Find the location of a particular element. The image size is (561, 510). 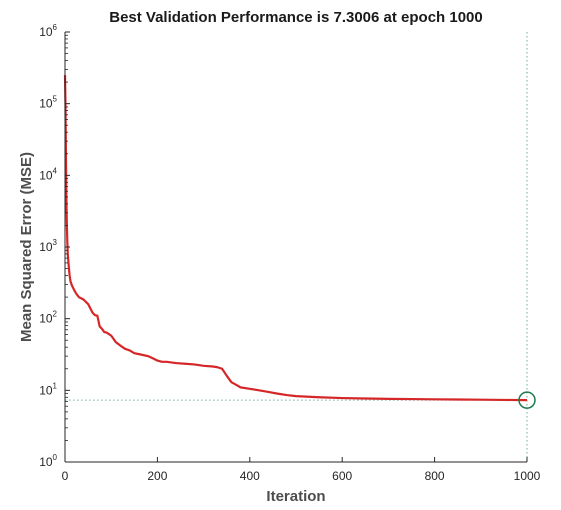

y-tick-label: 10² is located at coordinates (48, 318).